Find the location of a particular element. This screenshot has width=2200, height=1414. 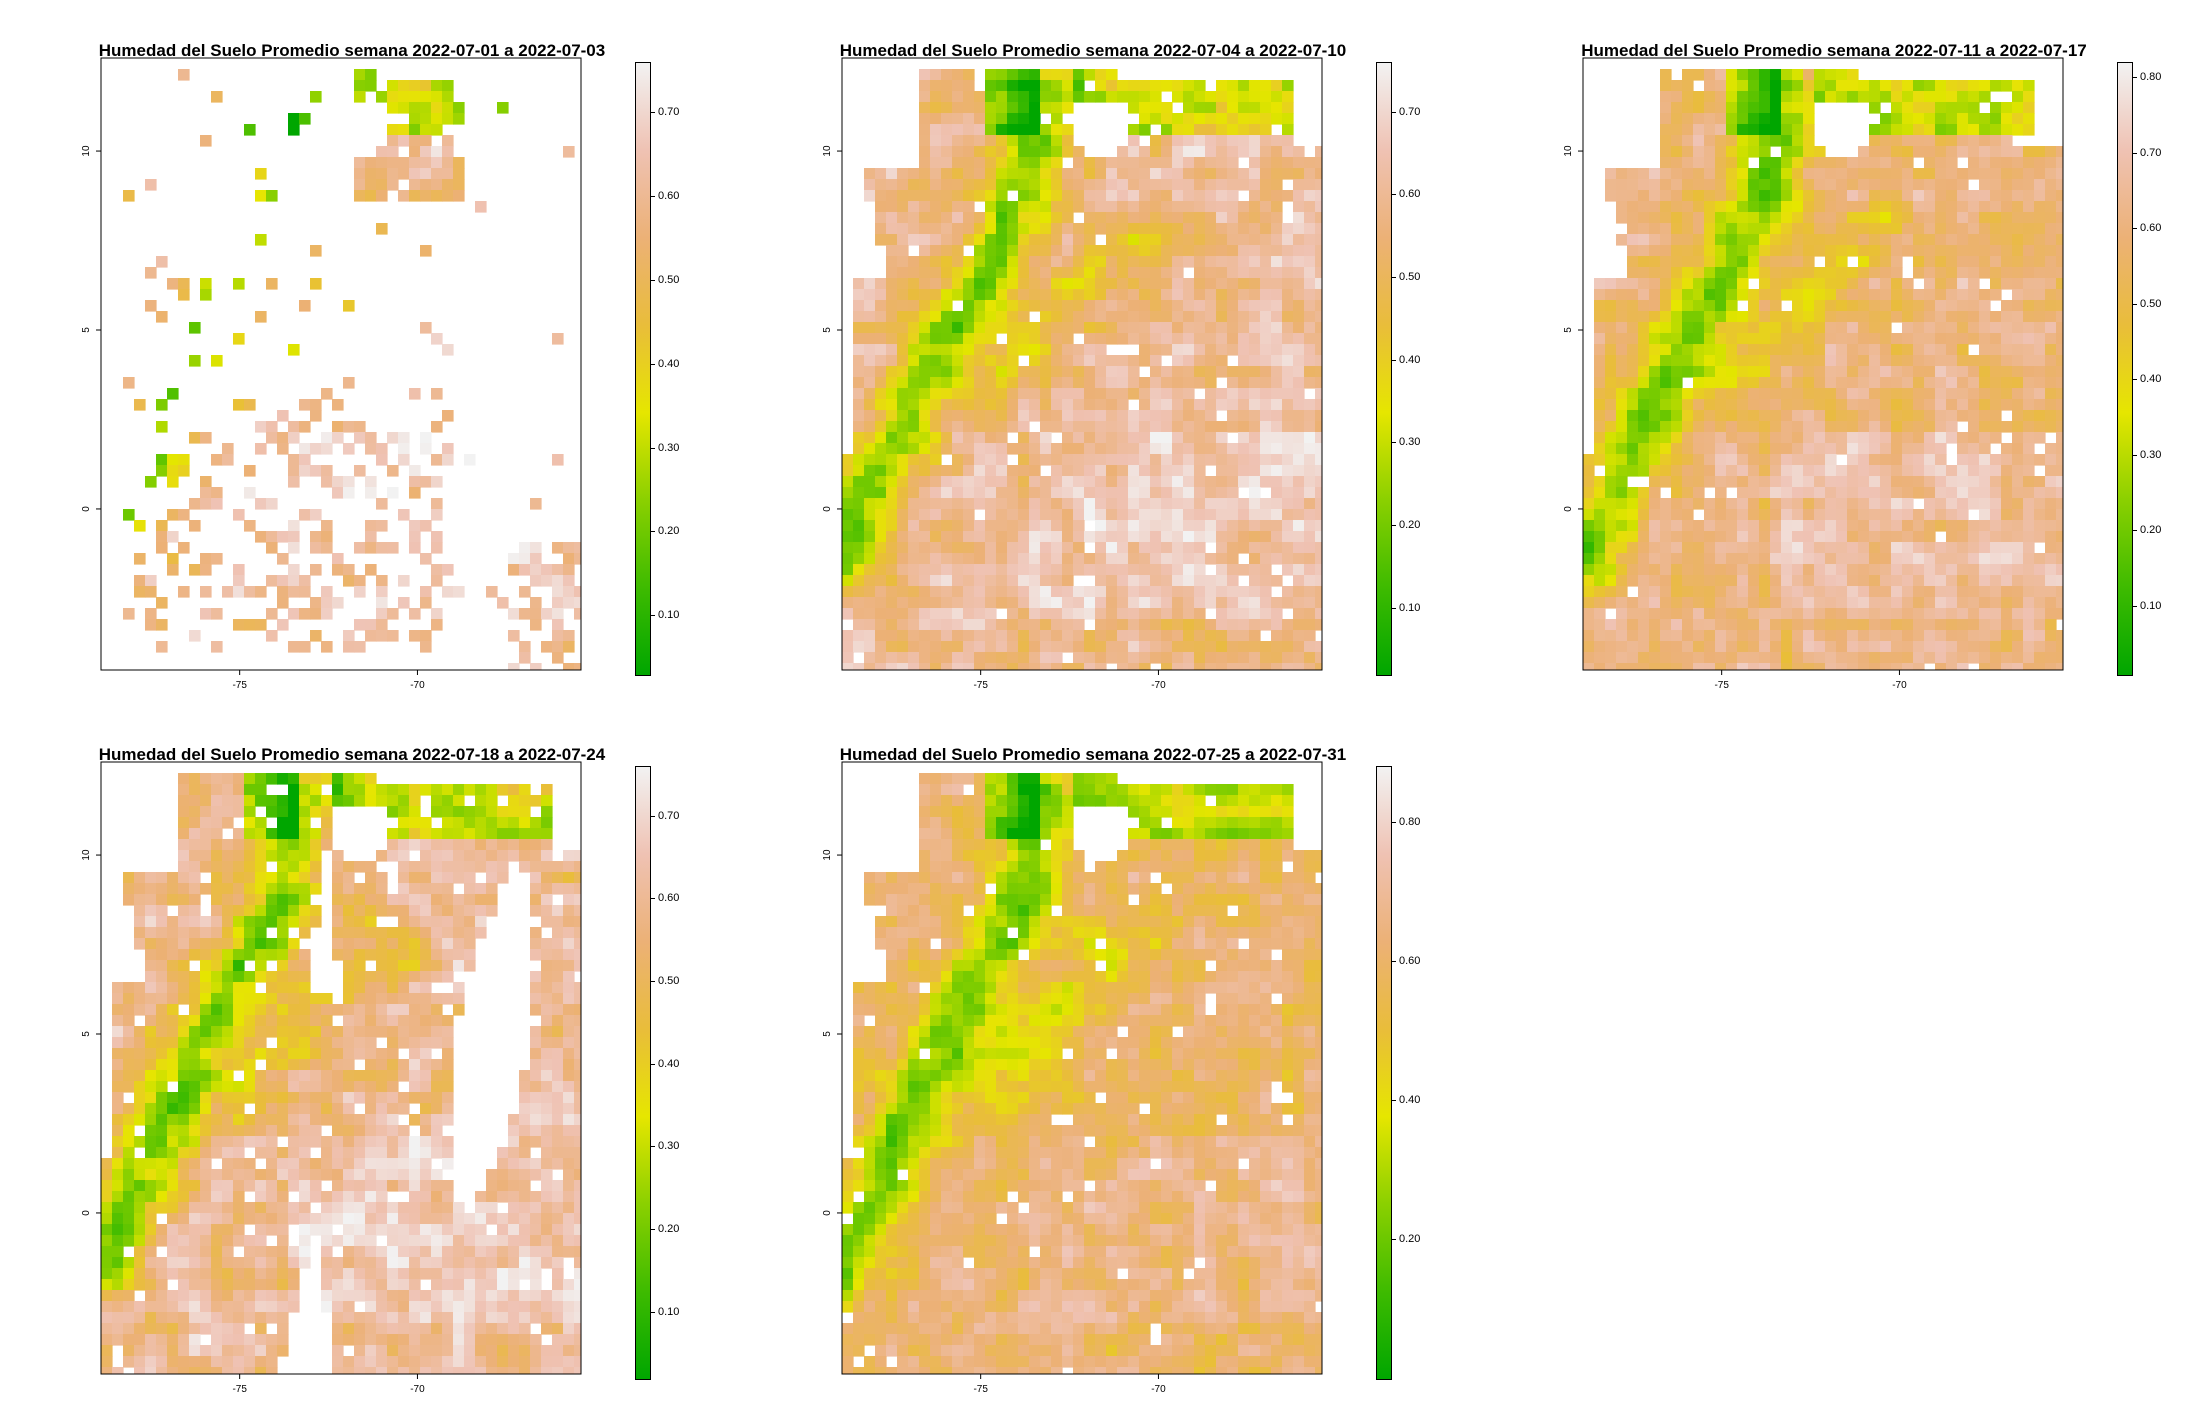

legend-tick-label: 0.30 is located at coordinates (668, 448).